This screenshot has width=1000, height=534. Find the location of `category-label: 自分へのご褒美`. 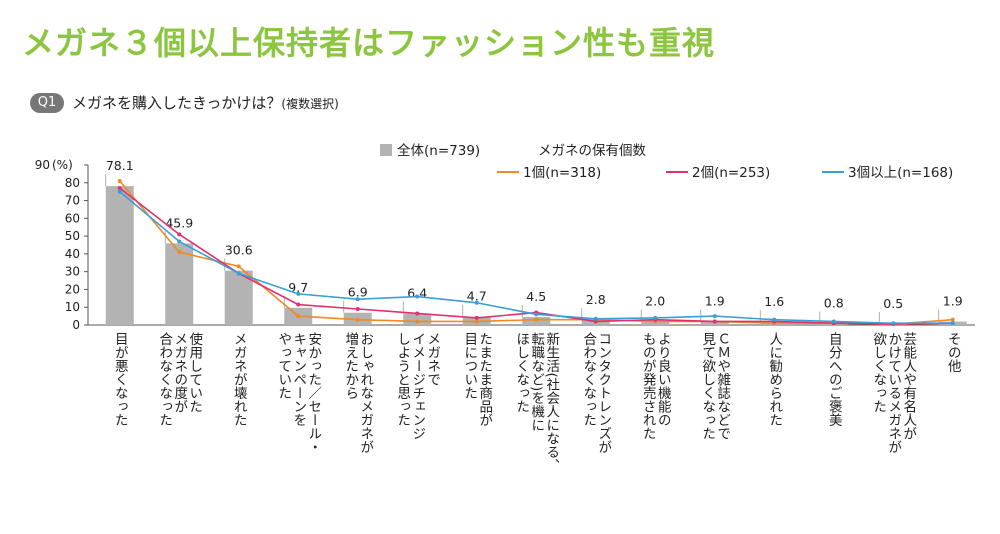

category-label: 自分へのご褒美 is located at coordinates (834, 379).